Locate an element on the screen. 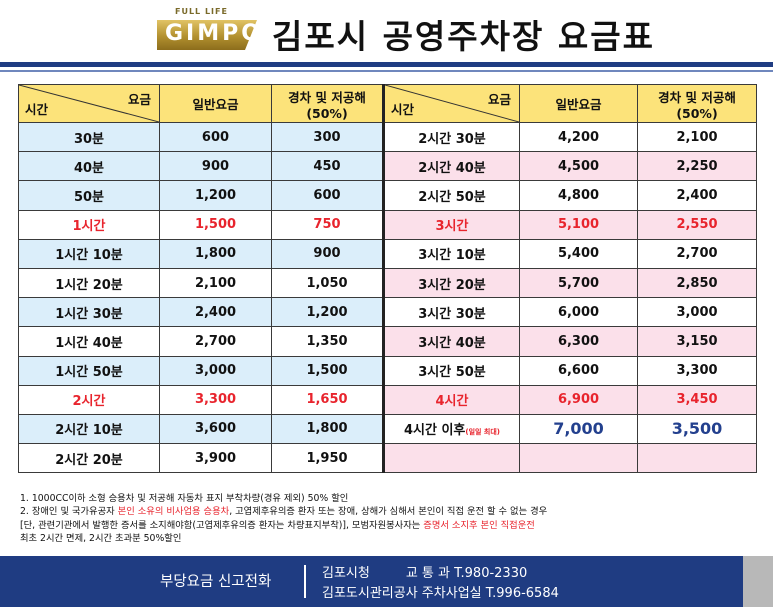 This screenshot has height=607, width=773. footer-divider is located at coordinates (305, 581).